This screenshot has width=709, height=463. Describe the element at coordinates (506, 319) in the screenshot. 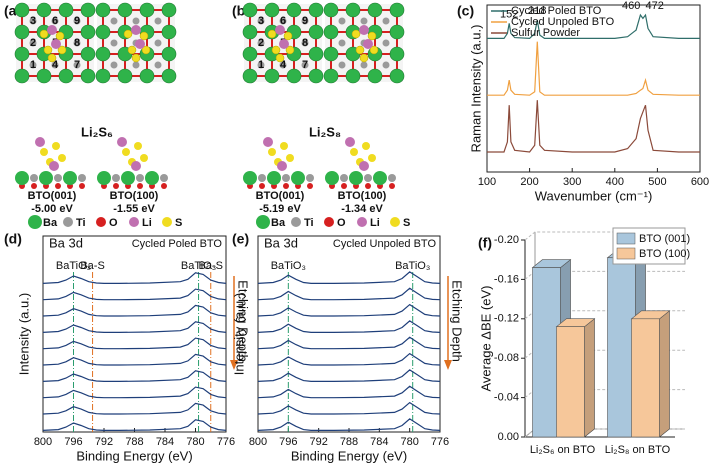

I see `y-tick-label: -0.12` at that location.